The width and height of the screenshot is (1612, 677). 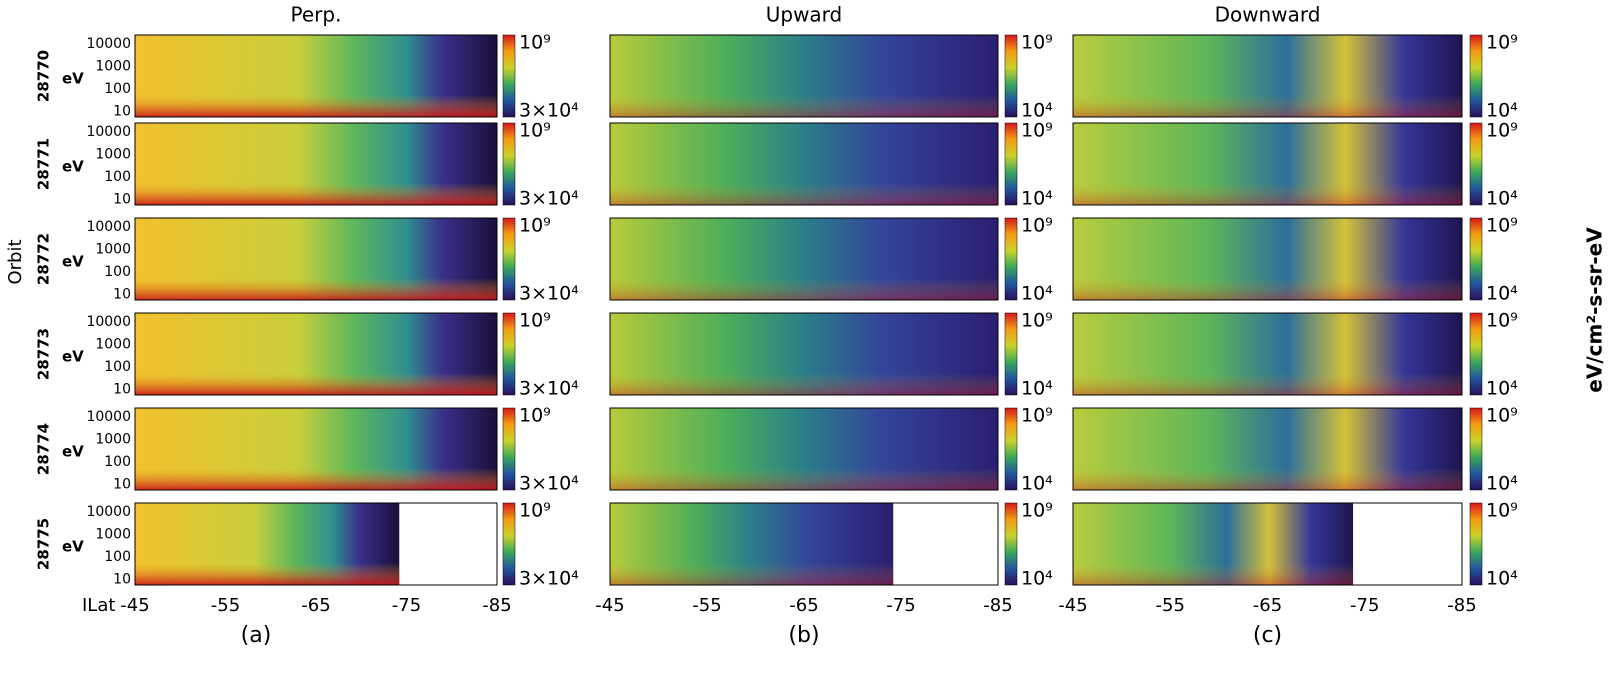 I want to click on panel-label: (c), so click(x=1267, y=635).